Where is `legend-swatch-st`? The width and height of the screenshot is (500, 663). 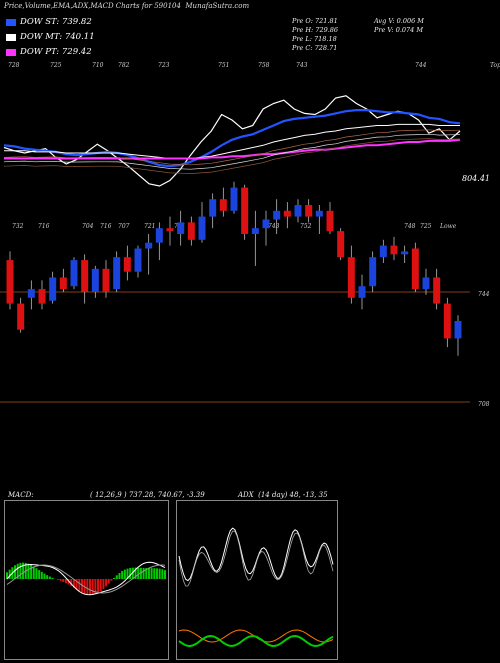
legend-swatch-st is located at coordinates (11, 22).